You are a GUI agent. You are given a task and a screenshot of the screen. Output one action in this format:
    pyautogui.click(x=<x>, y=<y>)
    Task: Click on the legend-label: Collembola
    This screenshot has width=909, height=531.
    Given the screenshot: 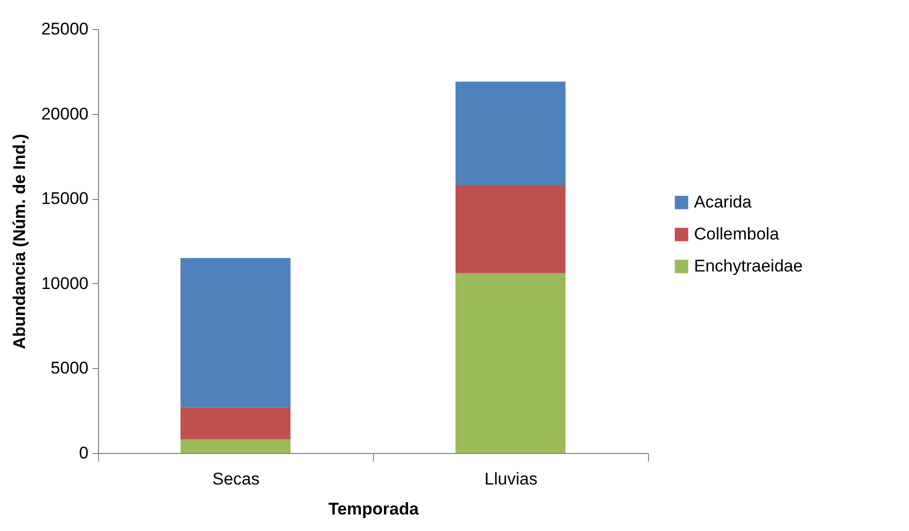 What is the action you would take?
    pyautogui.click(x=737, y=234)
    